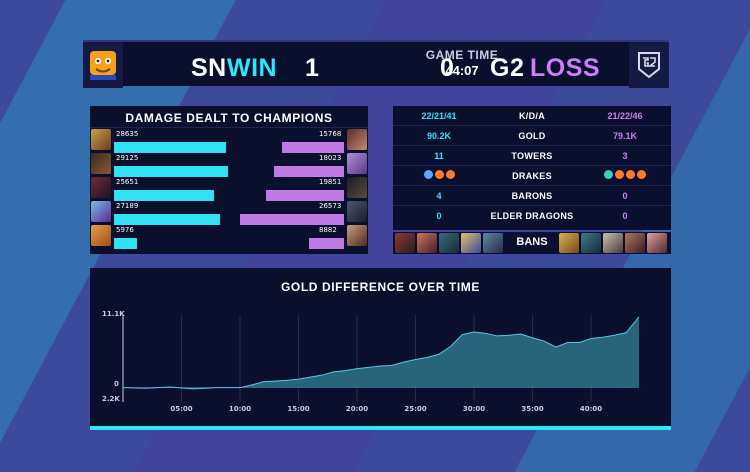 The height and width of the screenshot is (472, 750). I want to click on drakes-left, so click(439, 175).